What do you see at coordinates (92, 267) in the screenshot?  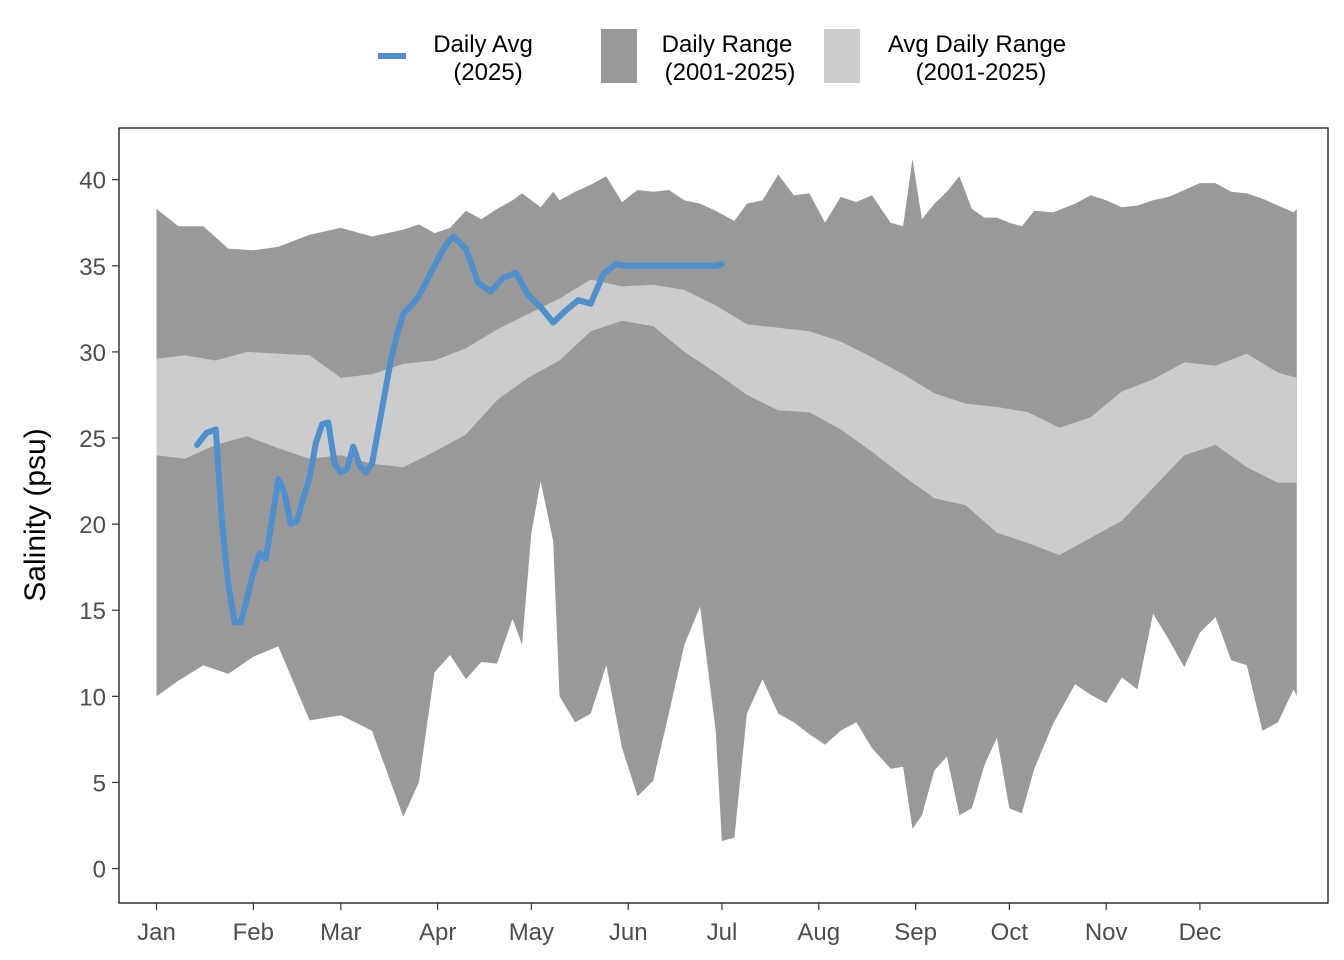 I see `y-tick-label: 35` at bounding box center [92, 267].